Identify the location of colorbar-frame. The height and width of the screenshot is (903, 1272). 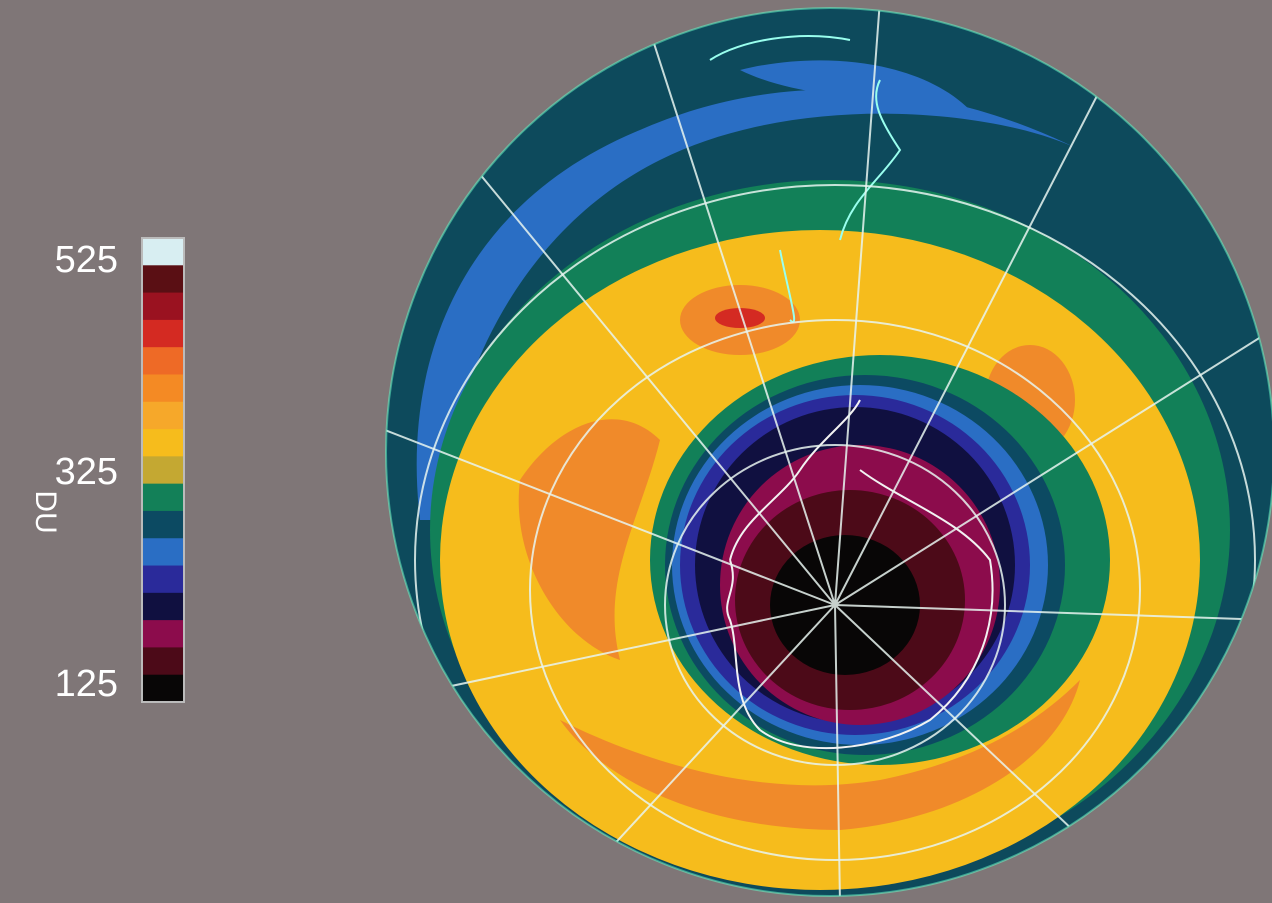
(163, 470).